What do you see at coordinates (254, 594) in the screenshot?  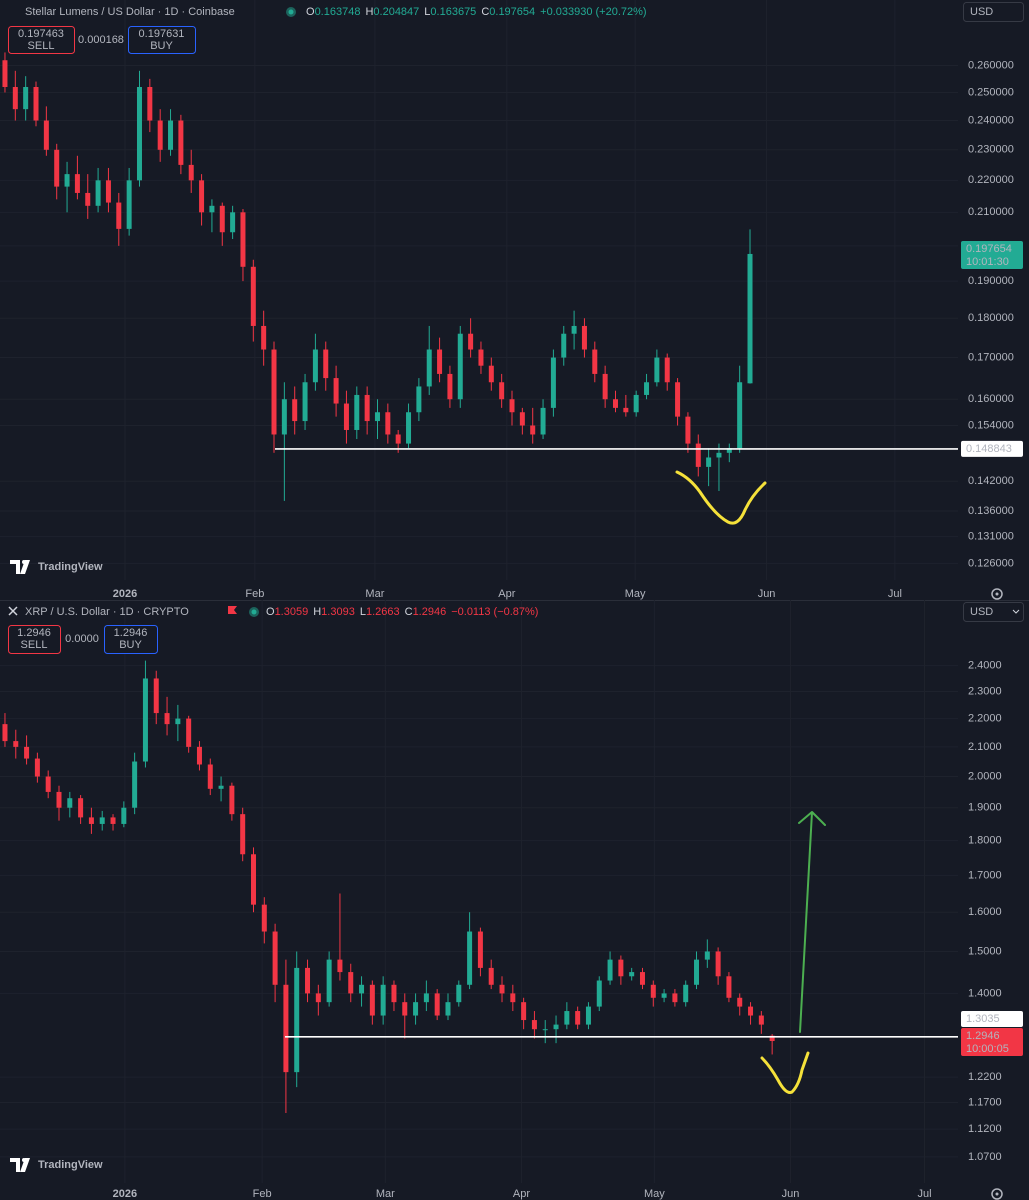 I see `x-tick-label: Feb` at bounding box center [254, 594].